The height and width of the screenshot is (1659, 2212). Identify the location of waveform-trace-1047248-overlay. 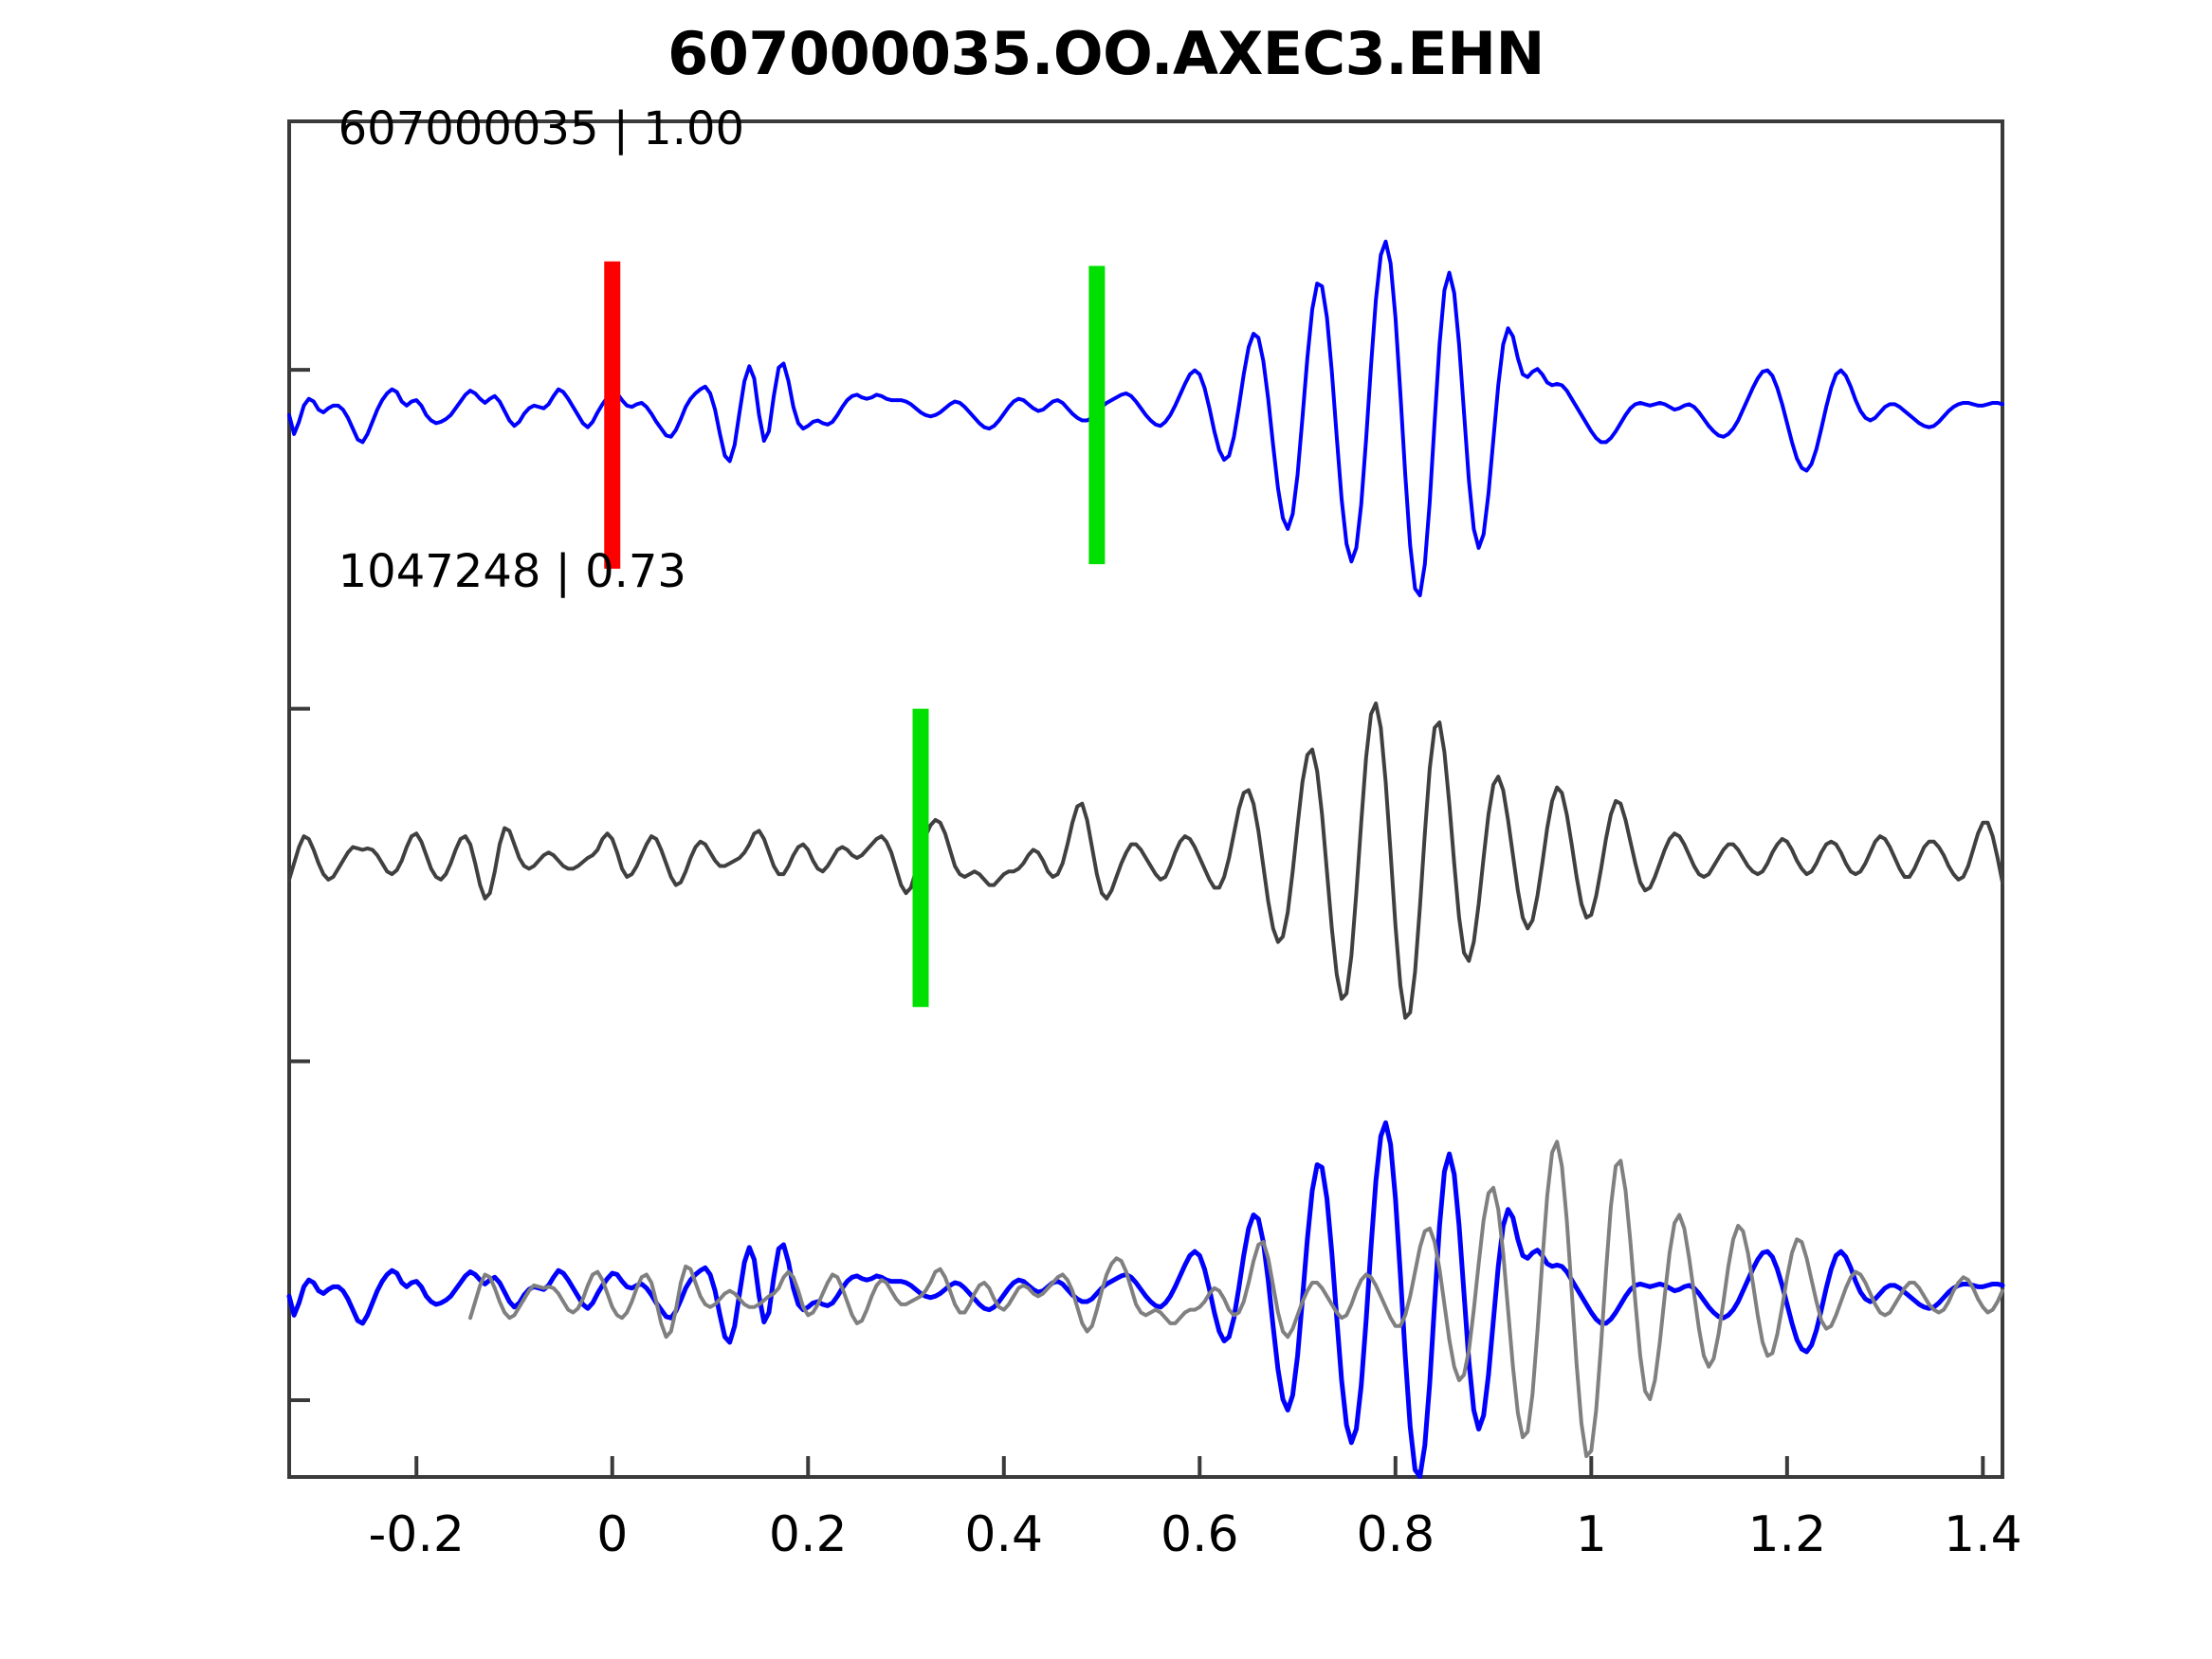
(1236, 1299).